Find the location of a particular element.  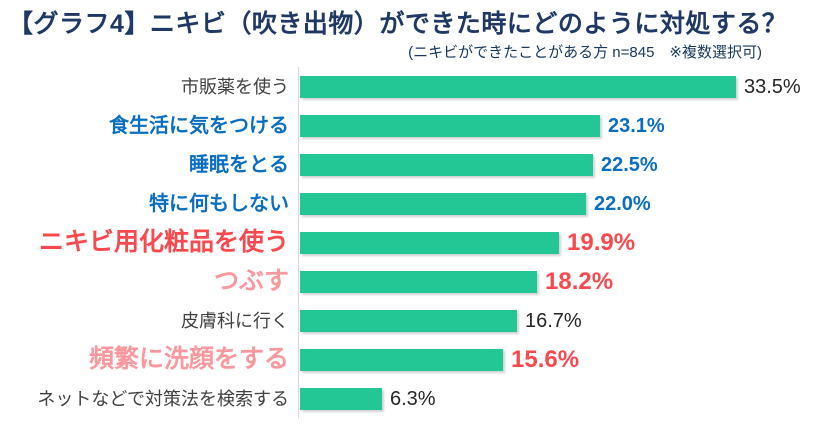

chart-row: 頻繁に洗顔をする 15.6% is located at coordinates (420, 359).